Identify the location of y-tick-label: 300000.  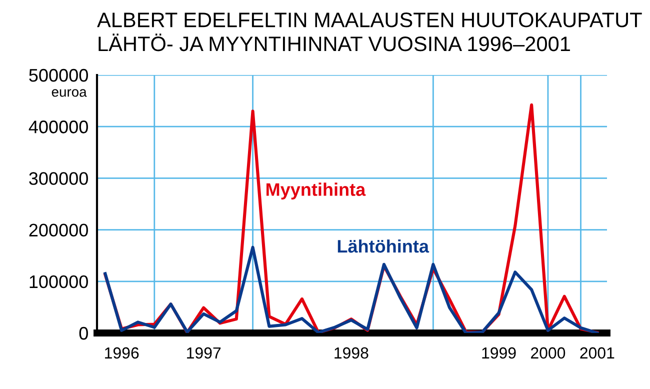
(58, 178).